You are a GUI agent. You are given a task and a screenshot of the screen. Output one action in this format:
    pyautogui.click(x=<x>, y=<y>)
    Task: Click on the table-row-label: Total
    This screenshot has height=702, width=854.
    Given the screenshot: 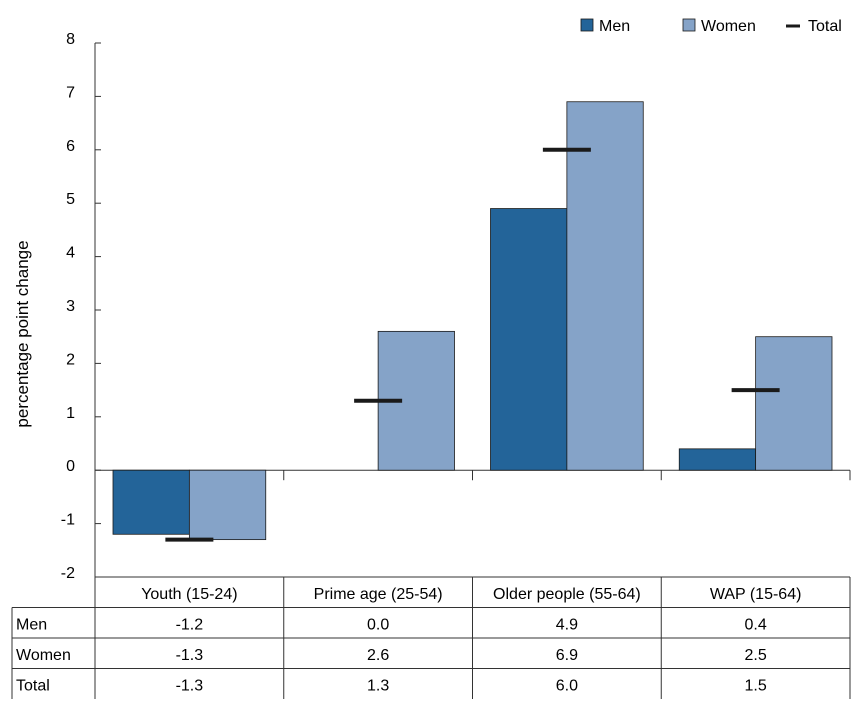 What is the action you would take?
    pyautogui.click(x=33, y=686)
    